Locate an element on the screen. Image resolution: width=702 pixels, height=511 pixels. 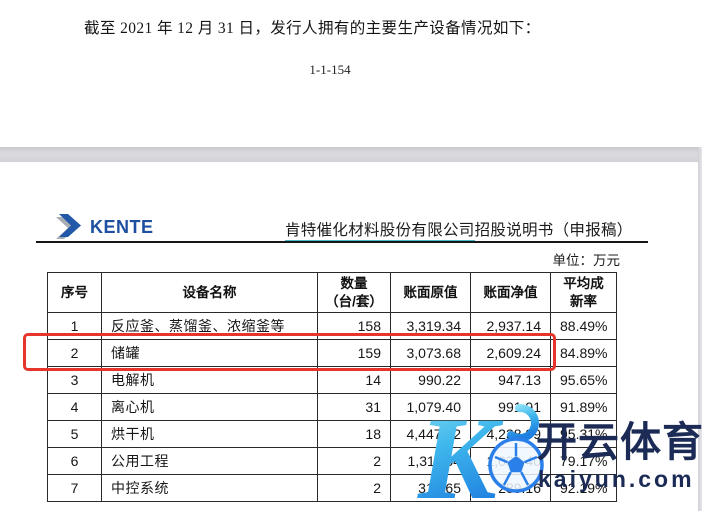
table-row: 4 离心机 31 1,079.40 991.91 91.89% is located at coordinates (332, 407).